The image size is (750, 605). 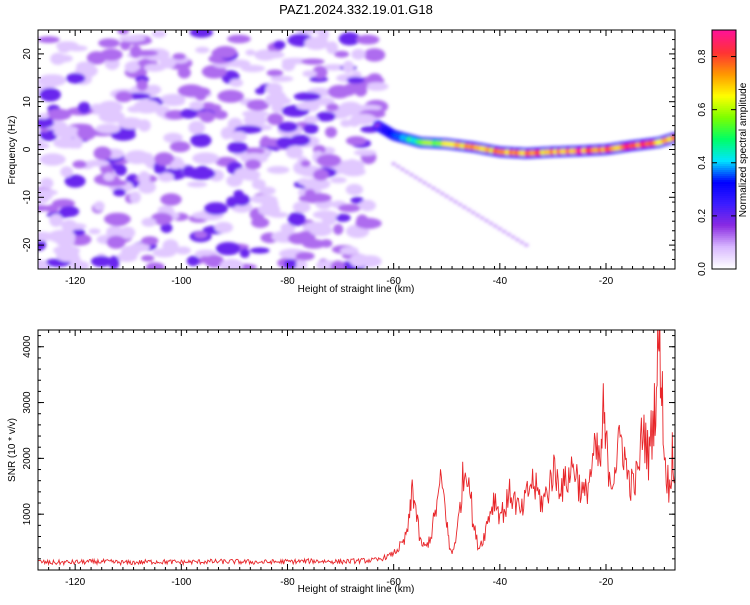 I want to click on figure-title: PAZ1.2024.332.19.01.G18, so click(x=356, y=9).